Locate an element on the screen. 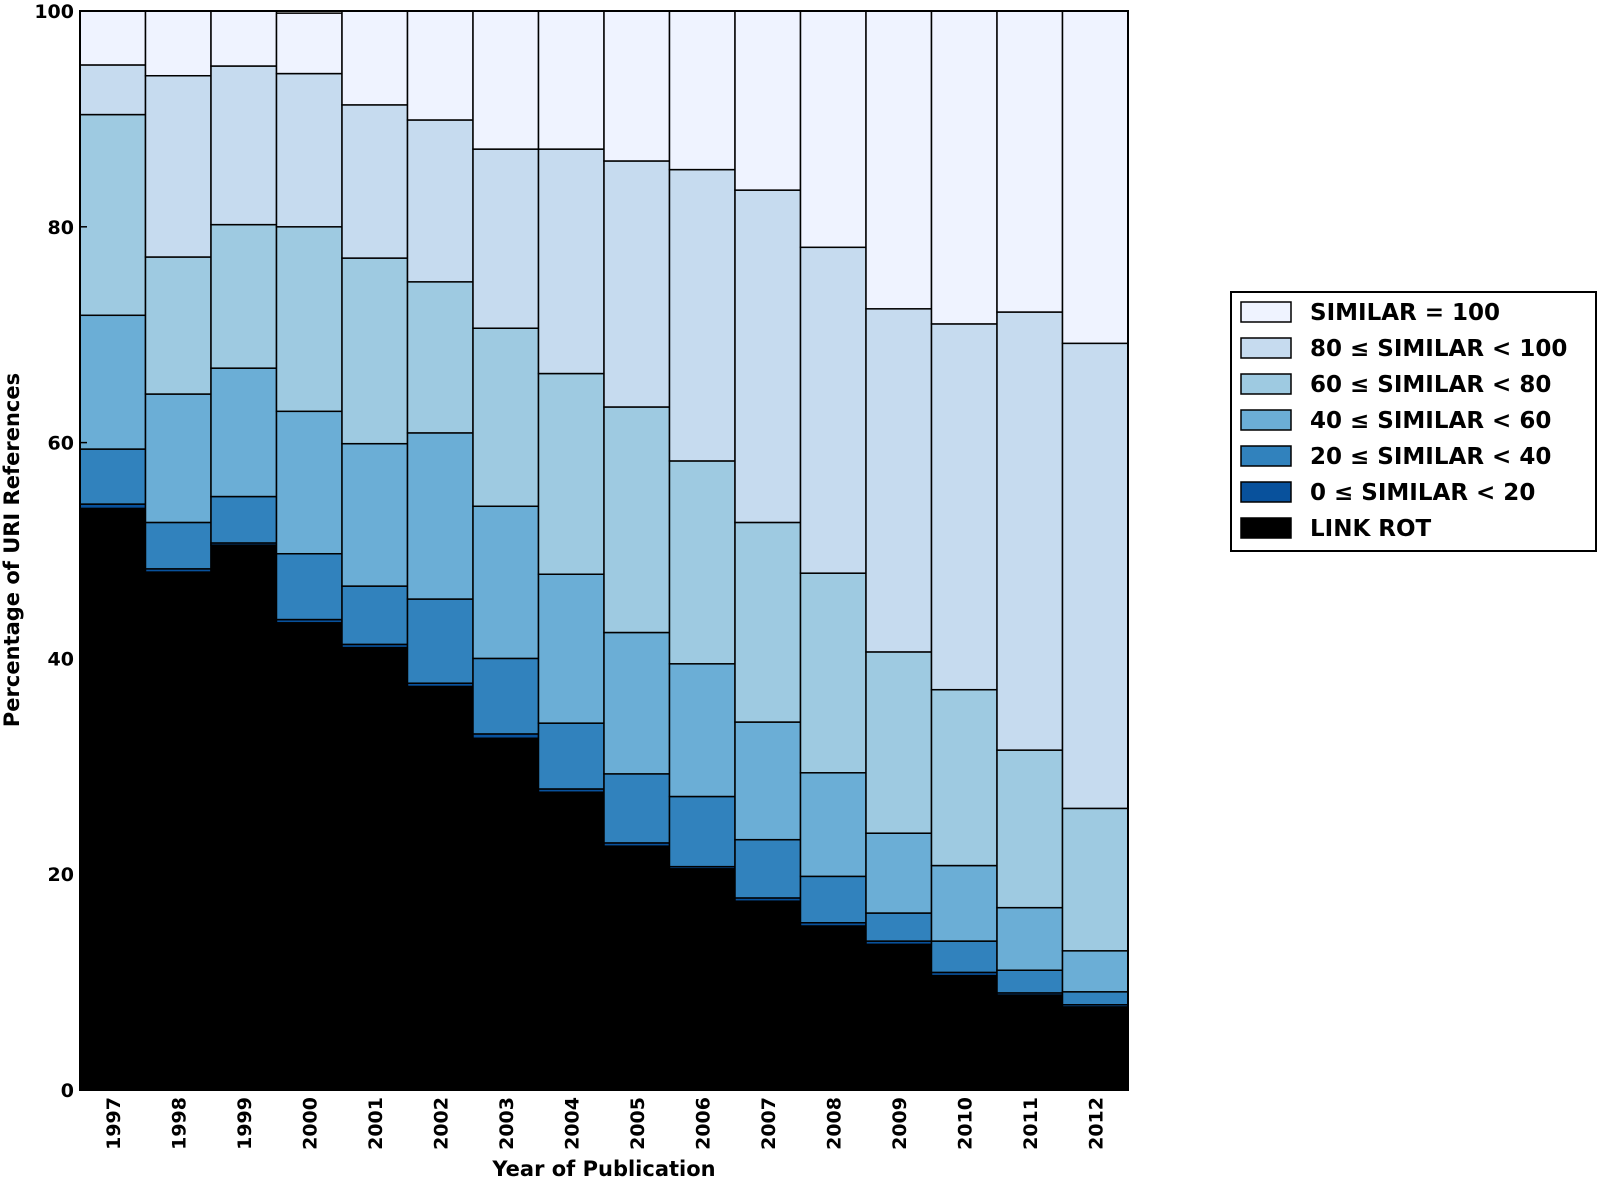 The width and height of the screenshot is (1600, 1183). legend-label: 20 ≤ SIMILAR < 40 is located at coordinates (1430, 457).